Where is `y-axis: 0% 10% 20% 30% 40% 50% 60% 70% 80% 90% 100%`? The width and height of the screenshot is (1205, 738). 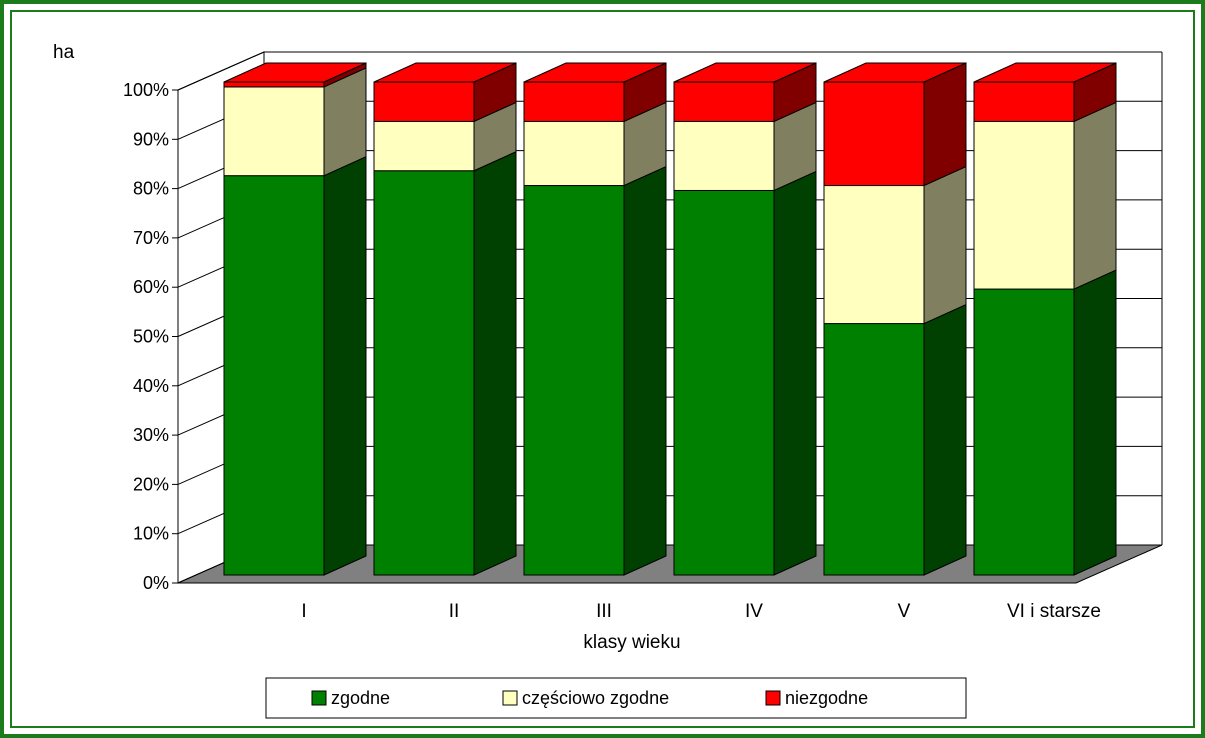 y-axis: 0% 10% 20% 30% 40% 50% 60% 70% 80% 90% 100% is located at coordinates (151, 336).